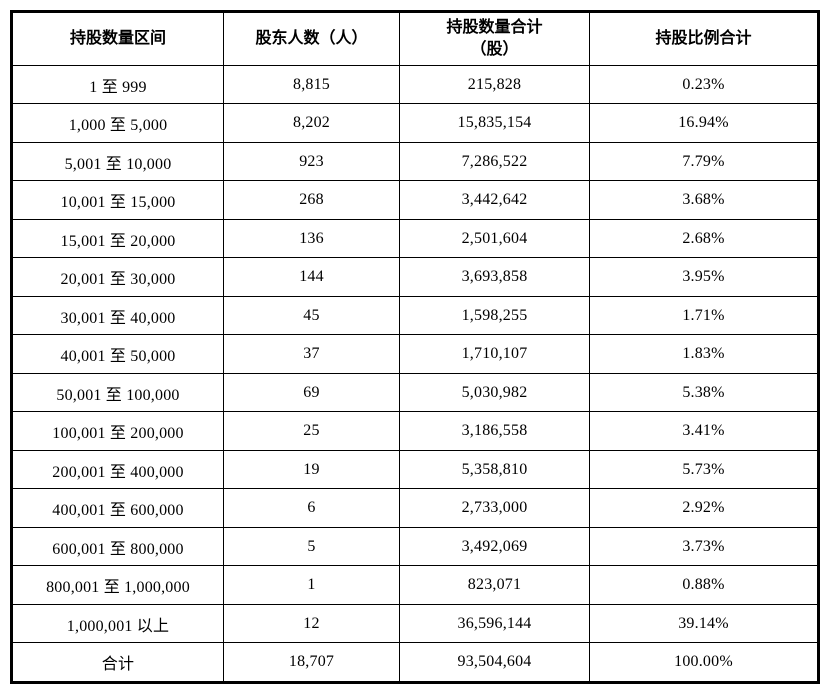 The width and height of the screenshot is (827, 694). I want to click on table-cell: 18,707, so click(311, 662).